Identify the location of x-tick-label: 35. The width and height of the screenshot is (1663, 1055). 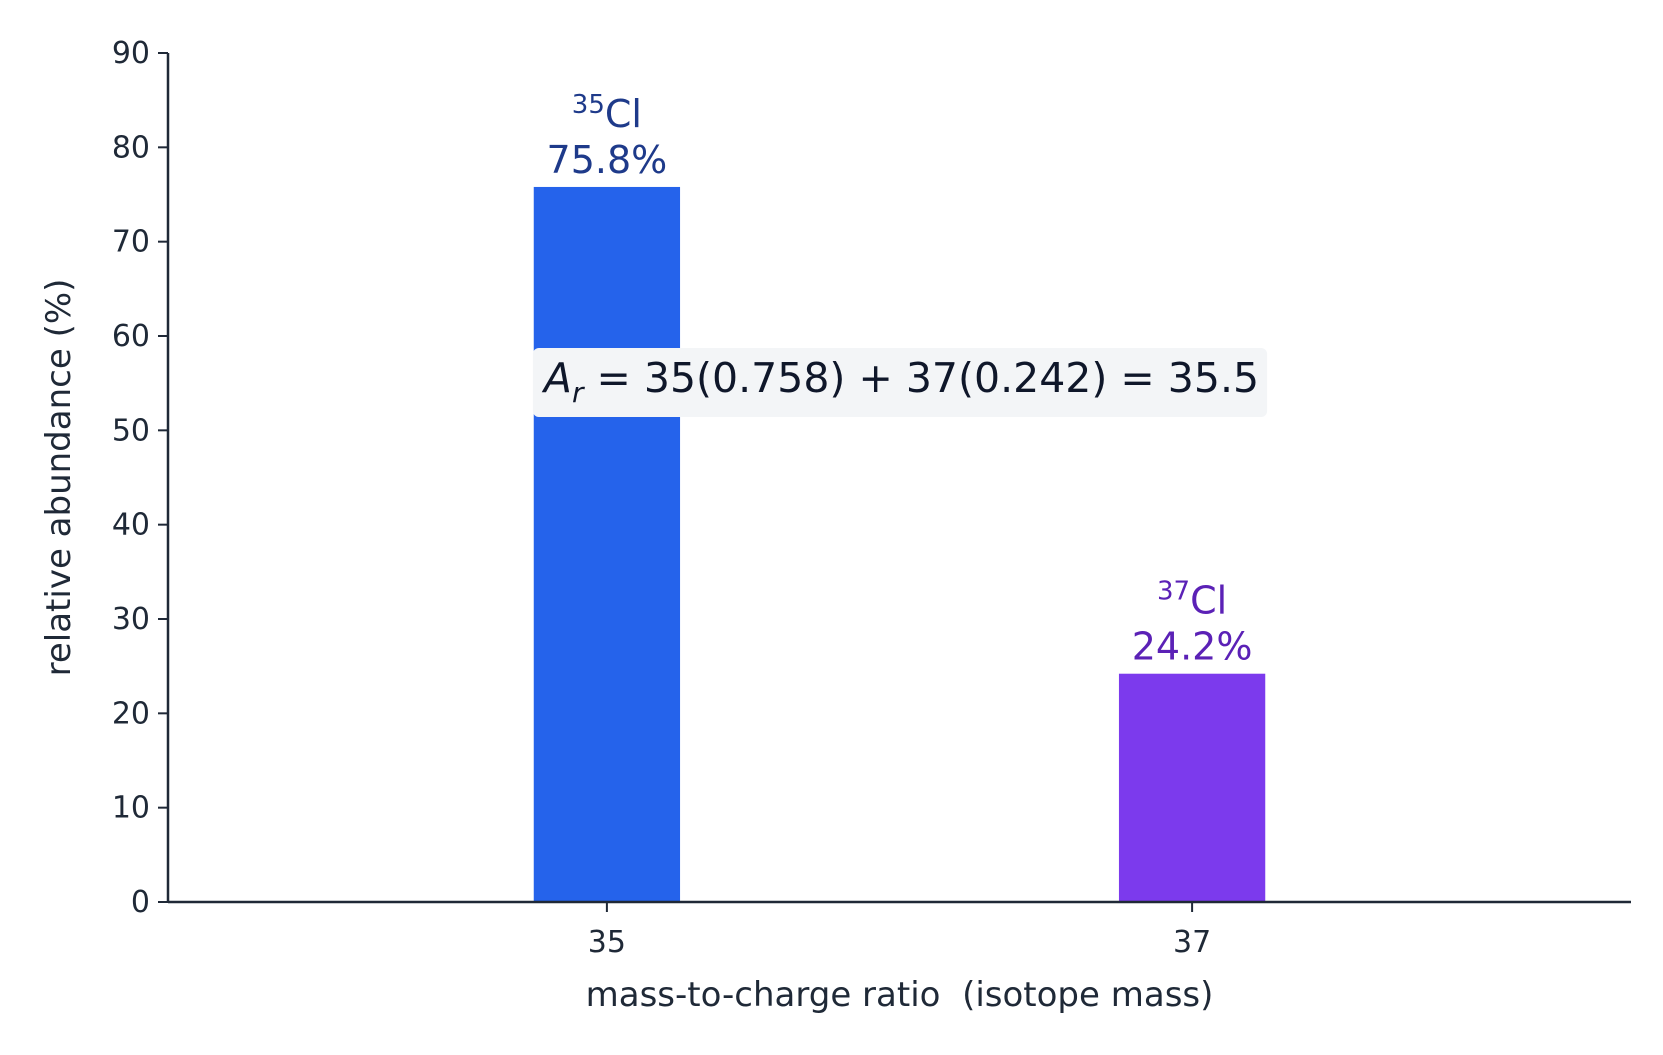
(607, 942).